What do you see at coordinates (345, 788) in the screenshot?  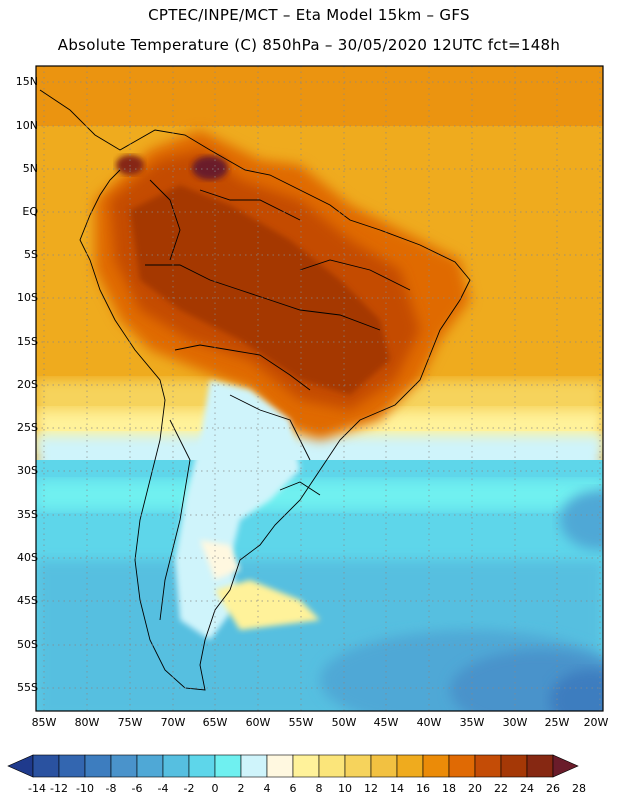 I see `colorbar-tick-label: 10` at bounding box center [345, 788].